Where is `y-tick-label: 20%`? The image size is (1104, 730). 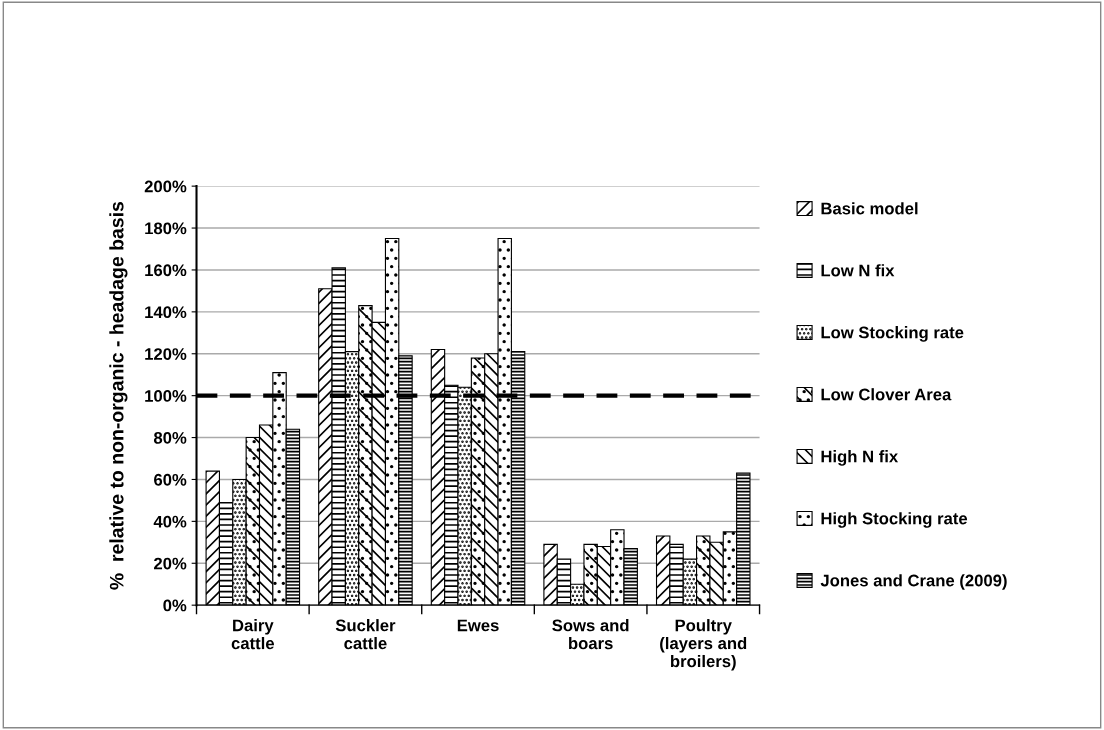
y-tick-label: 20% is located at coordinates (170, 563).